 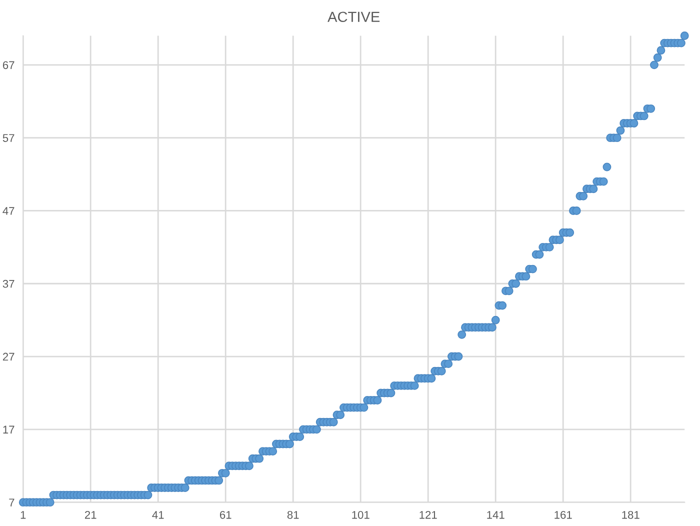 What do you see at coordinates (563, 514) in the screenshot?
I see `x-tick-label: 161` at bounding box center [563, 514].